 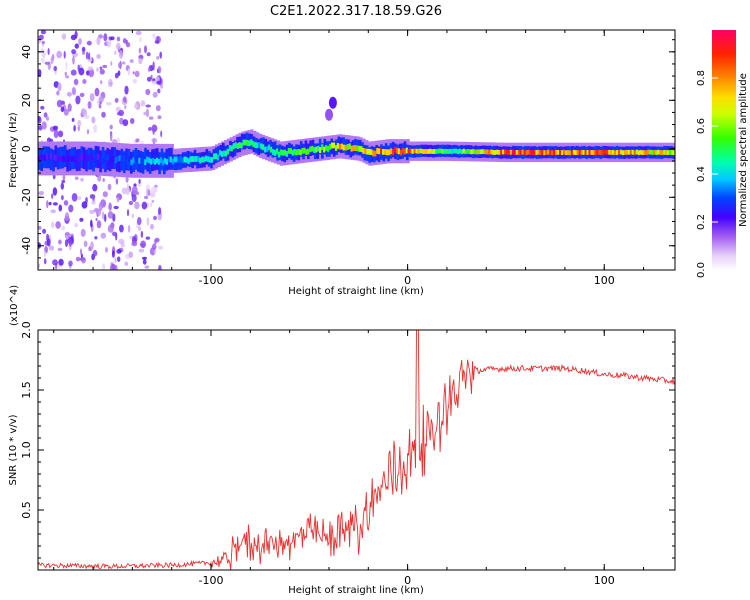 What do you see at coordinates (724, 150) in the screenshot?
I see `colorbar-gradient` at bounding box center [724, 150].